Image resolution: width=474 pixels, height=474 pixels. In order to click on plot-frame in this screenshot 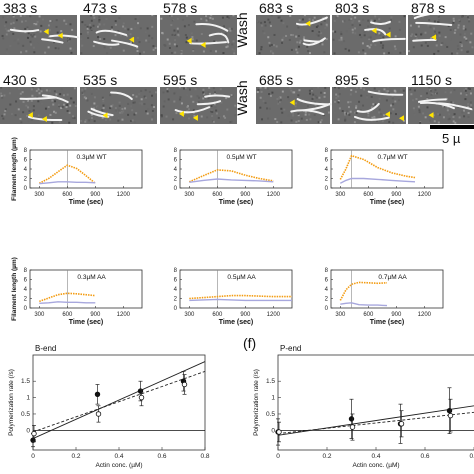, I will do `click(375, 402)`.